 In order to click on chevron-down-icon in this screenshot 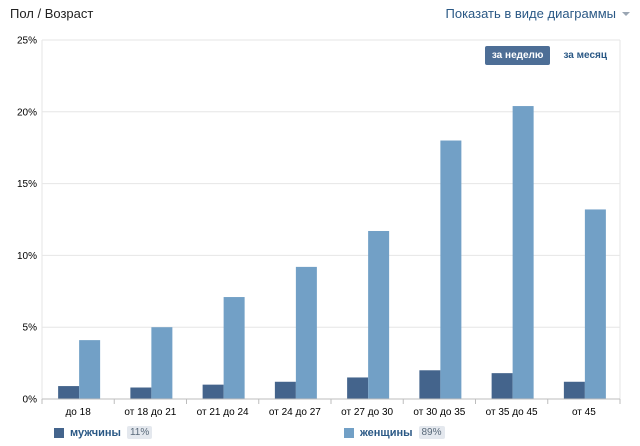, I will do `click(626, 14)`.